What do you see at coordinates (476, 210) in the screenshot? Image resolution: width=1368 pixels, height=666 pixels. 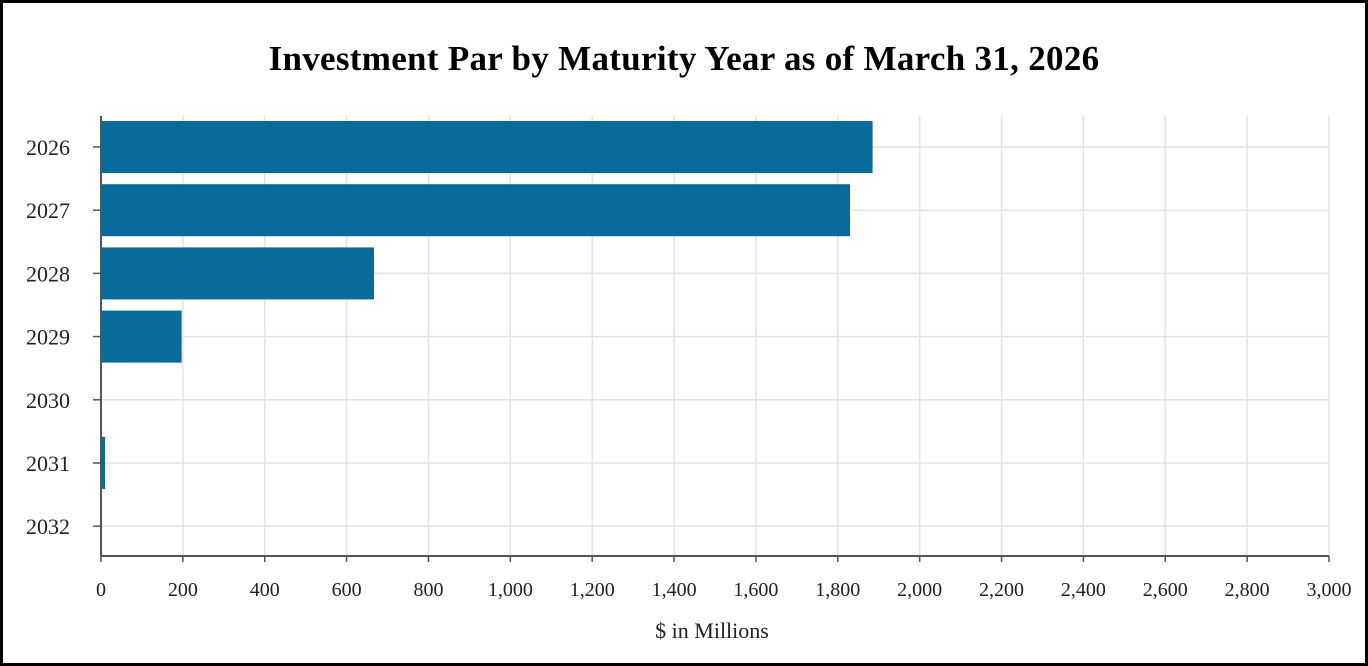 I see `bar-2027` at bounding box center [476, 210].